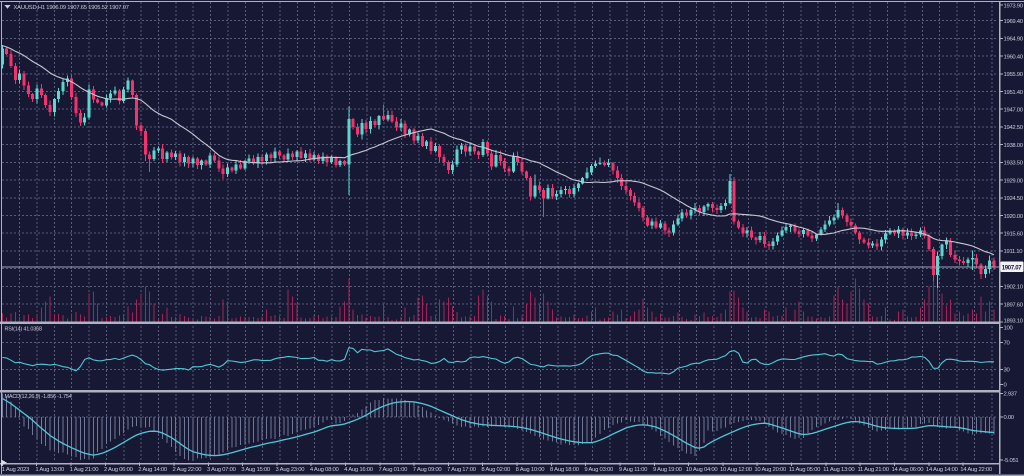  What do you see at coordinates (1007, 344) in the screenshot?
I see `svg-text: 70` at bounding box center [1007, 344].